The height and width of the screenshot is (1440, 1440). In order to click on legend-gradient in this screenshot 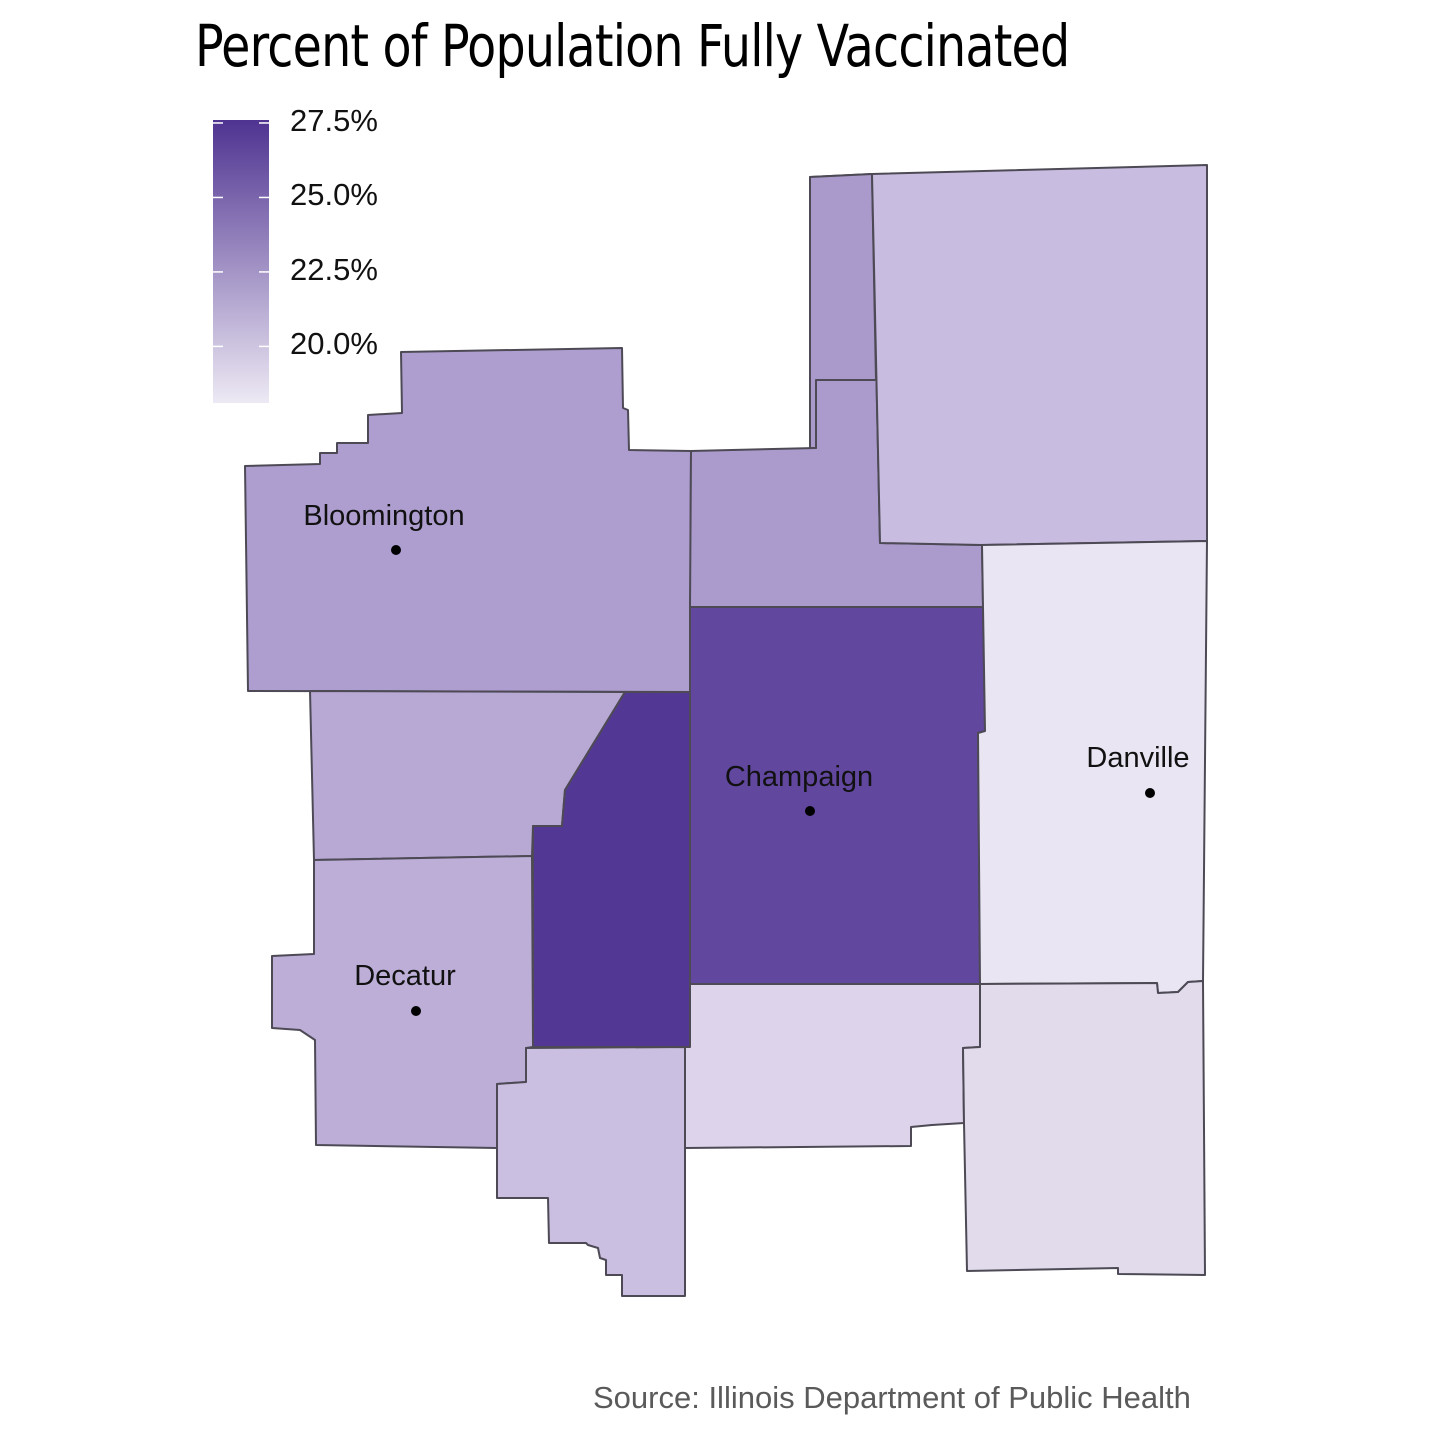, I will do `click(241, 261)`.